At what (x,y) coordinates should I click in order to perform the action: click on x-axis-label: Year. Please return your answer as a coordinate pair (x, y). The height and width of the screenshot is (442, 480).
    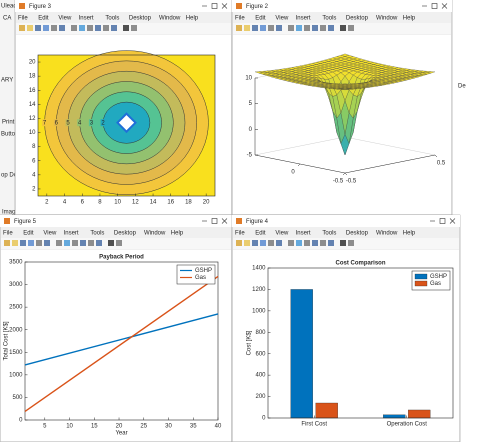
    Looking at the image, I should click on (121, 434).